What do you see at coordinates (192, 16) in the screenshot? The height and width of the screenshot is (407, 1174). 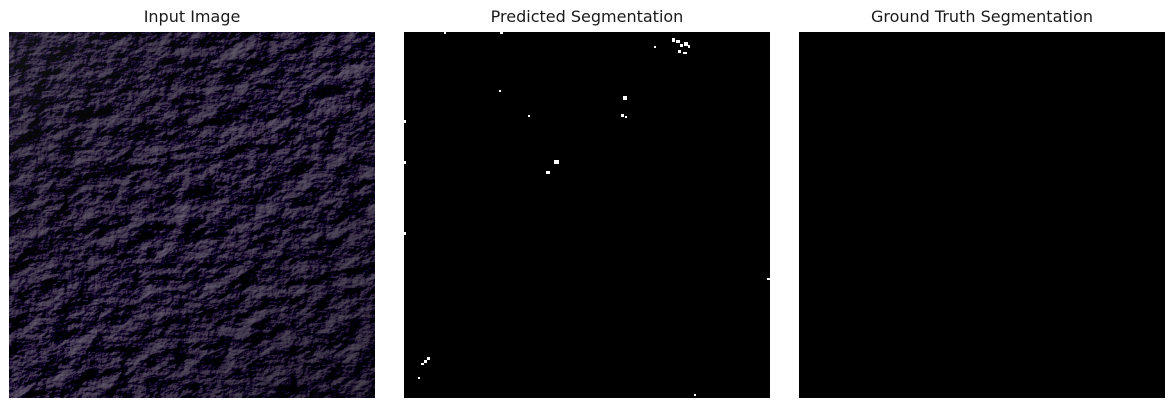 I see `panel-title-input: Input Image` at bounding box center [192, 16].